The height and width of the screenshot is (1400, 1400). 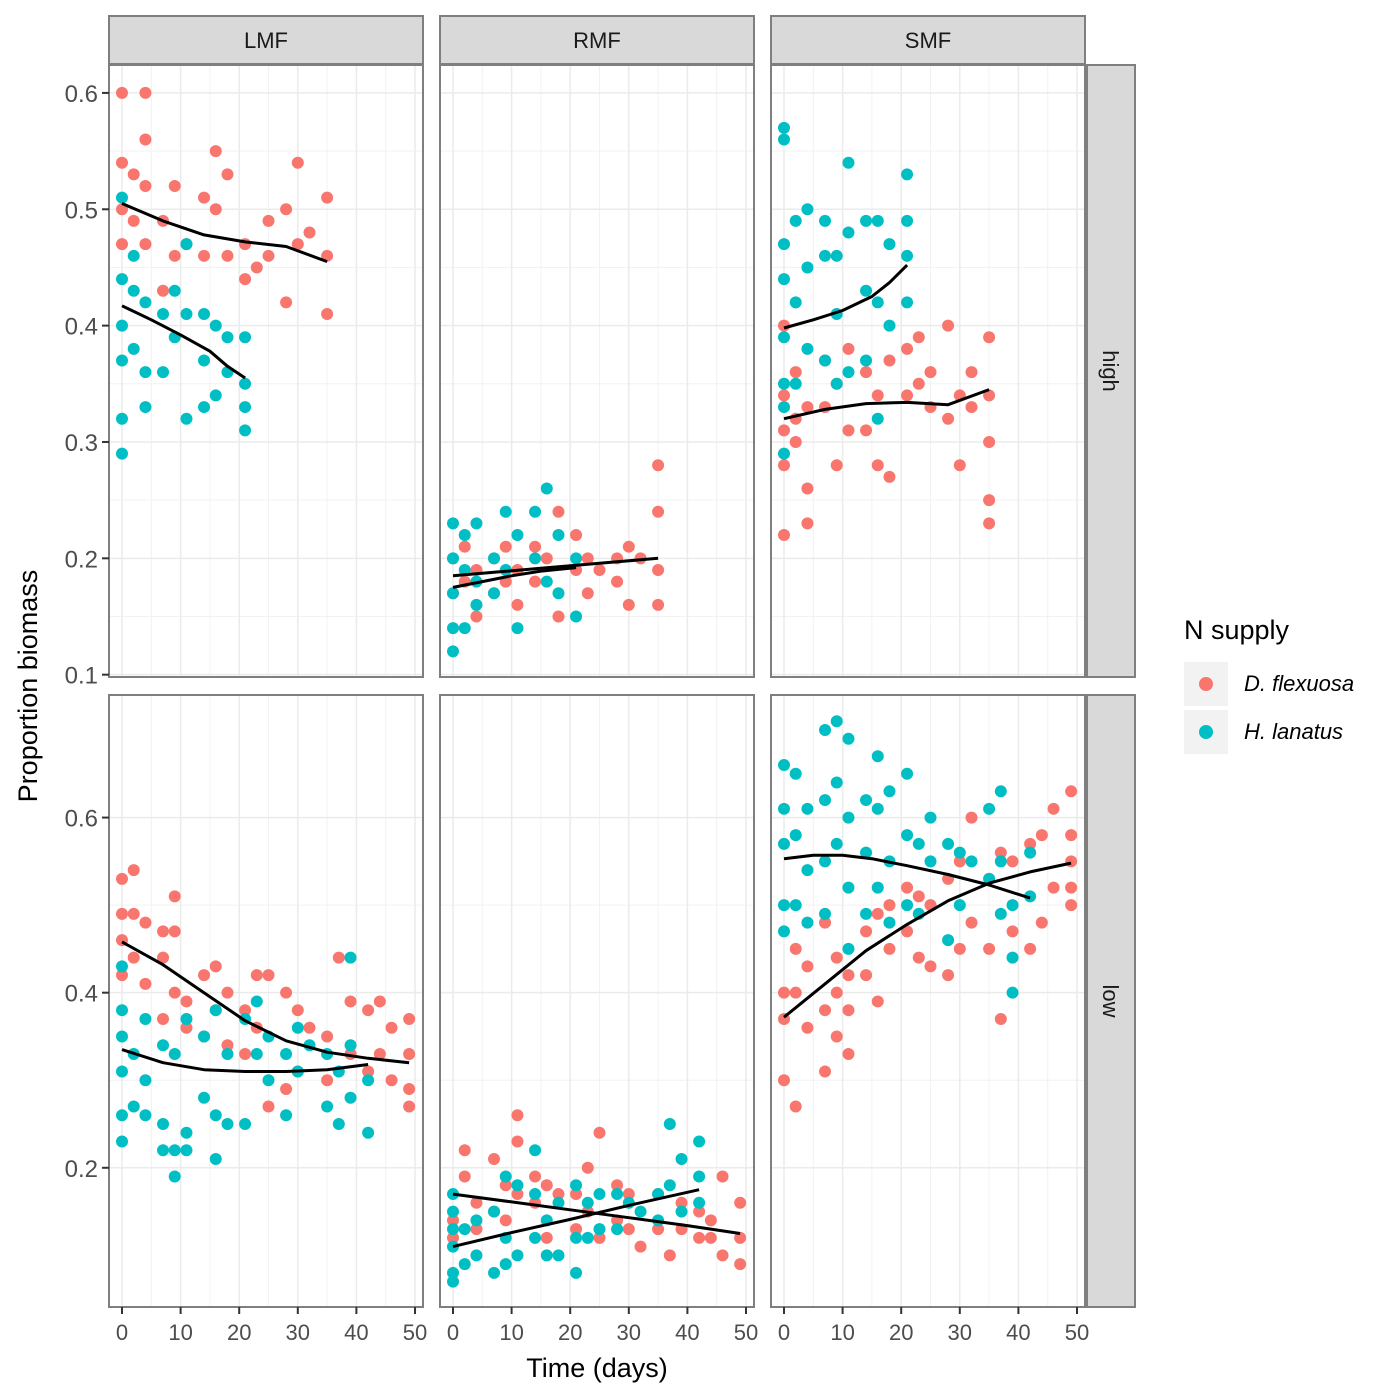 I want to click on facet-strip-rmf, so click(x=597, y=40).